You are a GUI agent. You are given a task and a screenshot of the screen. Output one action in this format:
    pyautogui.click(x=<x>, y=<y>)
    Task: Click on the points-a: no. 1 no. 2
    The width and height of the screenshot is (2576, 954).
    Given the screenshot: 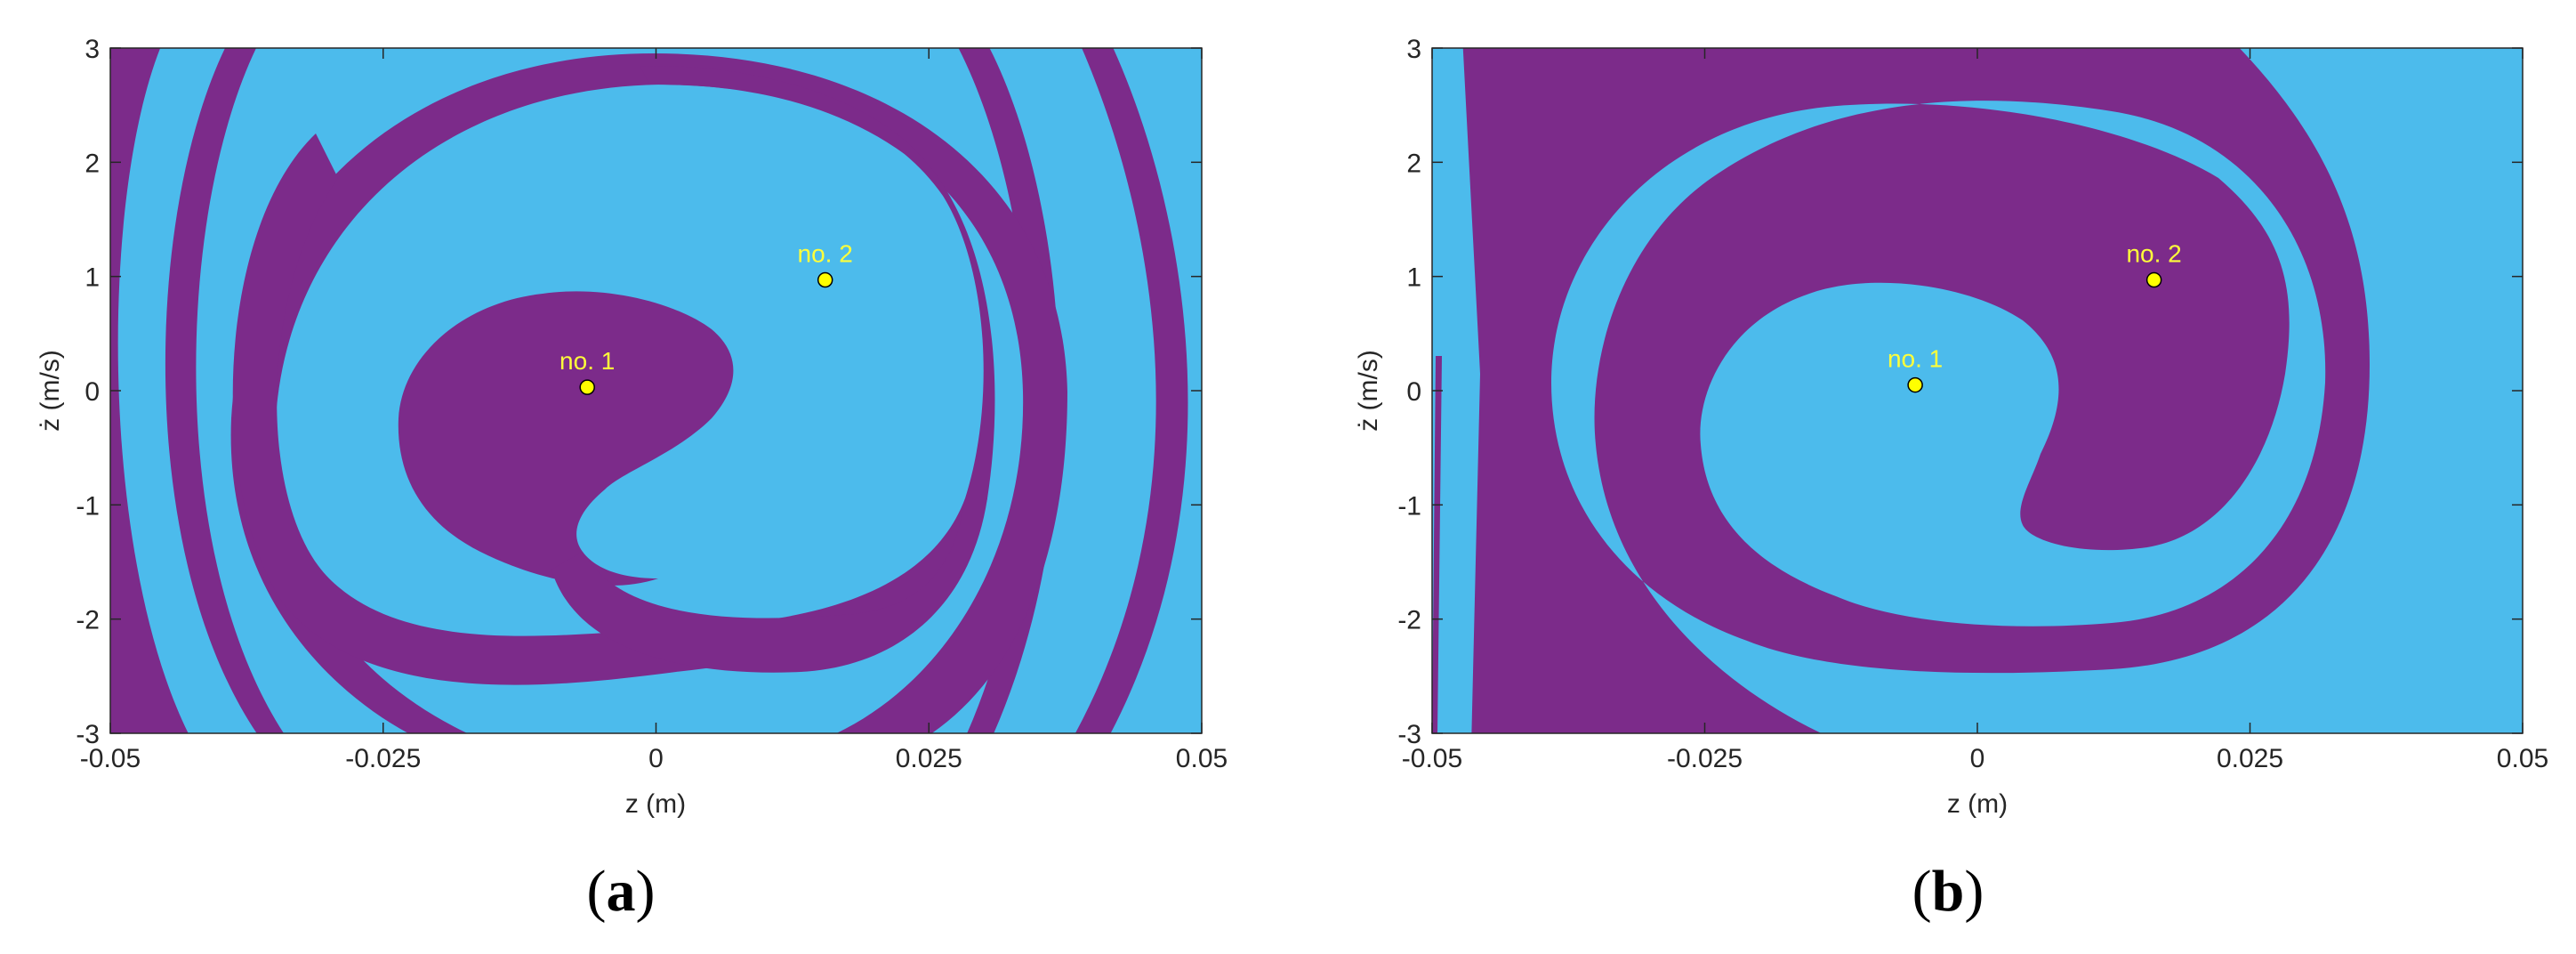 What is the action you would take?
    pyautogui.click(x=706, y=318)
    